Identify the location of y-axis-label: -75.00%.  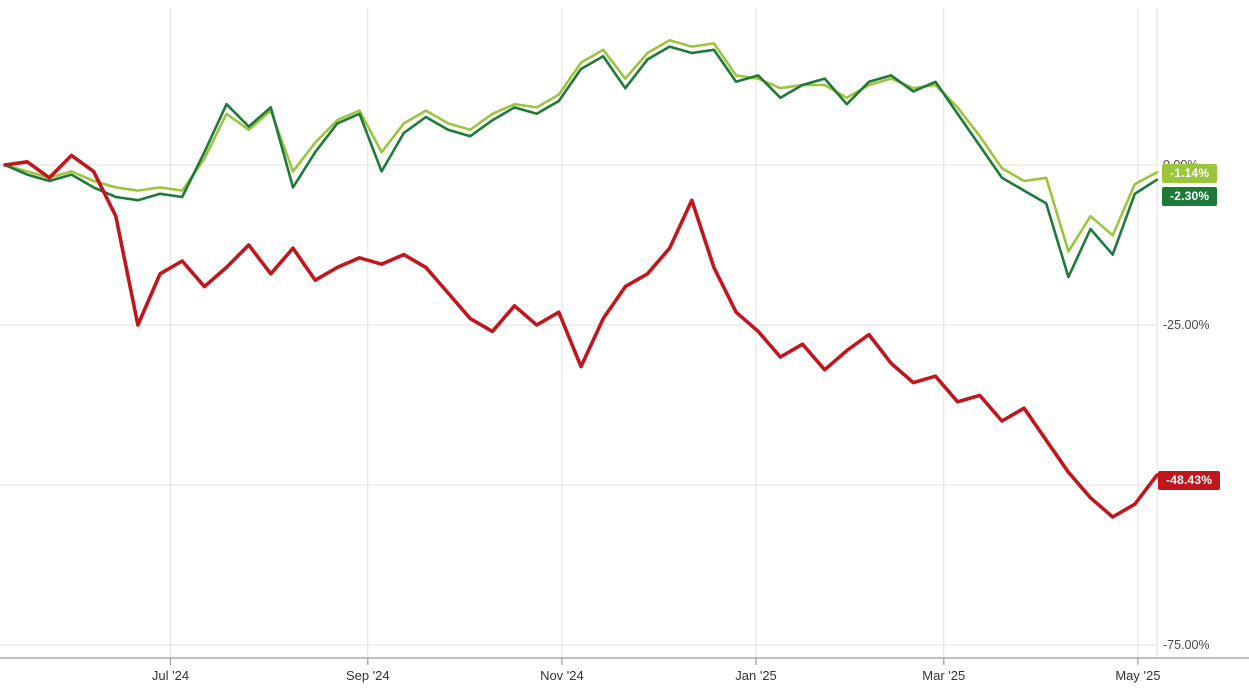
(1186, 645).